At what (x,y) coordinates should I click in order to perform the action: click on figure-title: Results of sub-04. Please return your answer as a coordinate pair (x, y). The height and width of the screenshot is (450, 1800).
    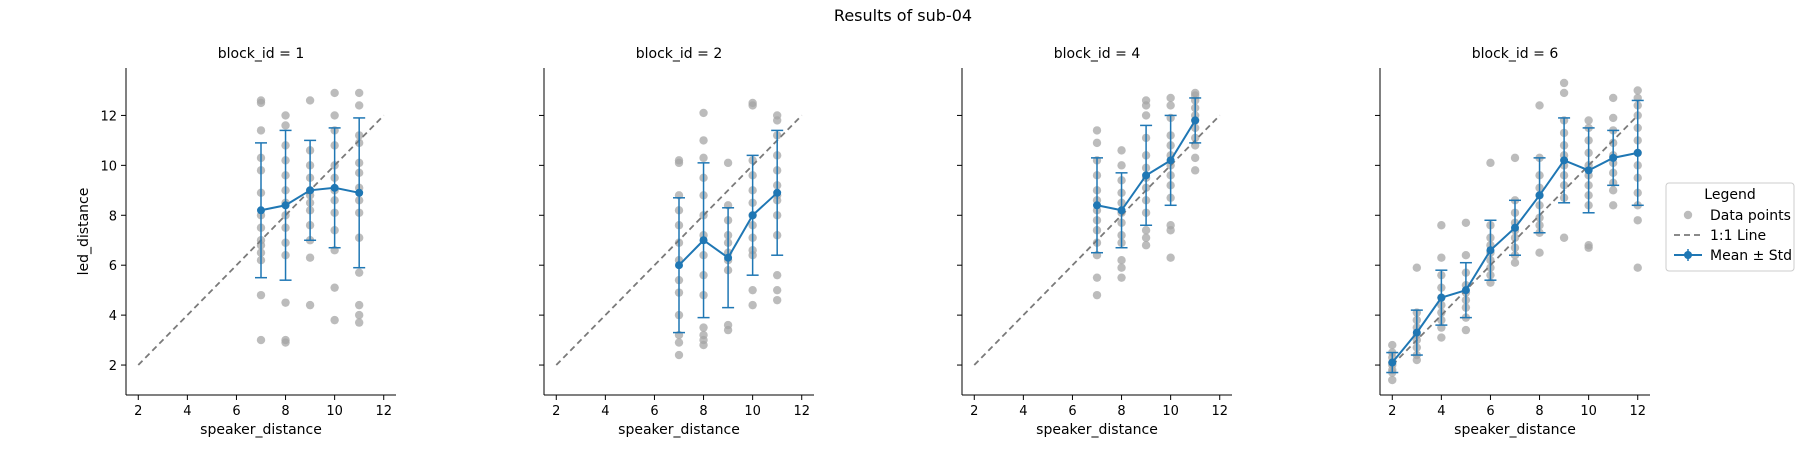
    Looking at the image, I should click on (903, 15).